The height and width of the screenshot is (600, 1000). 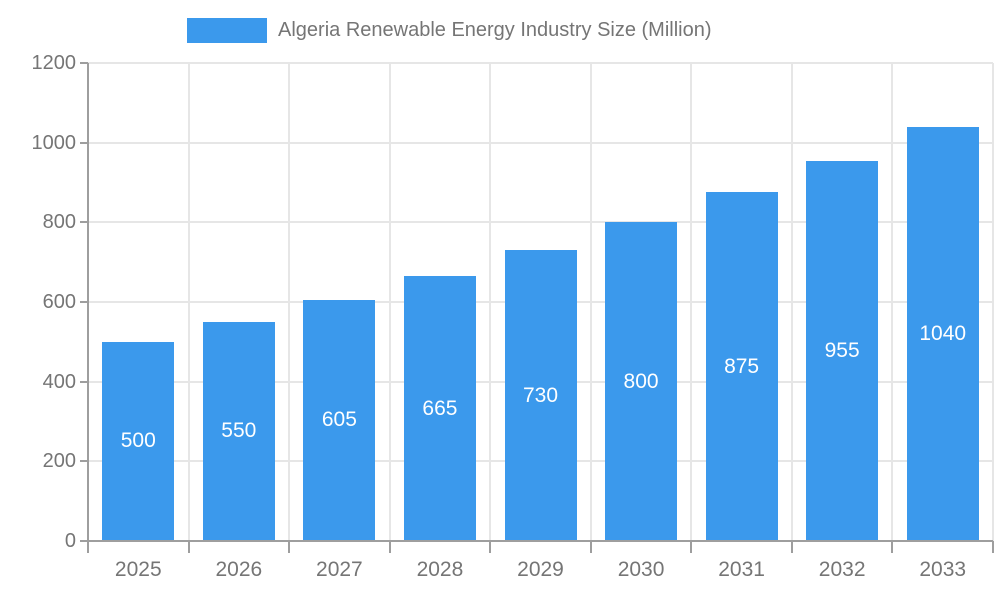 What do you see at coordinates (943, 569) in the screenshot?
I see `x-axis-label-2033: 2033` at bounding box center [943, 569].